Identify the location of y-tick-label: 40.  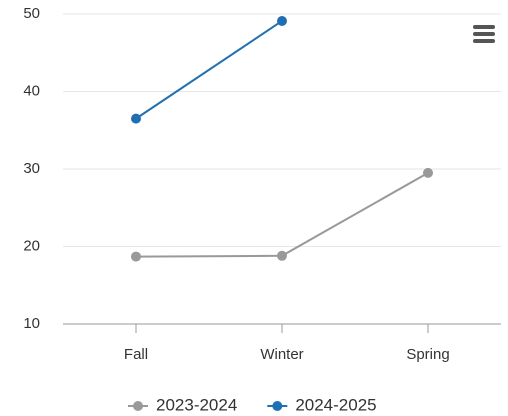
(31, 90).